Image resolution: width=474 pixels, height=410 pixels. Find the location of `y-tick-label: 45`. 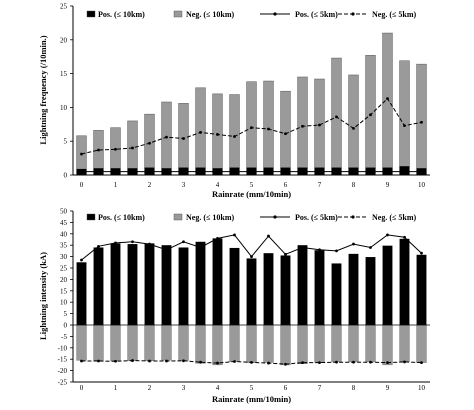

y-tick-label: 45 is located at coordinates (64, 223).